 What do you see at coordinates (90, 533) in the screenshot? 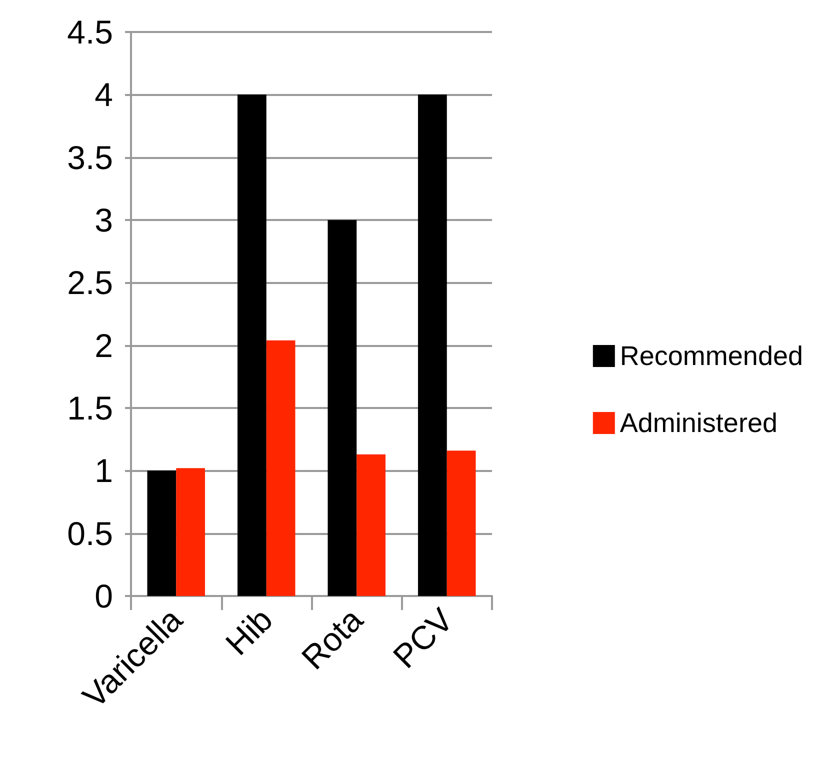
I see `y-tick-label: 0.5` at bounding box center [90, 533].